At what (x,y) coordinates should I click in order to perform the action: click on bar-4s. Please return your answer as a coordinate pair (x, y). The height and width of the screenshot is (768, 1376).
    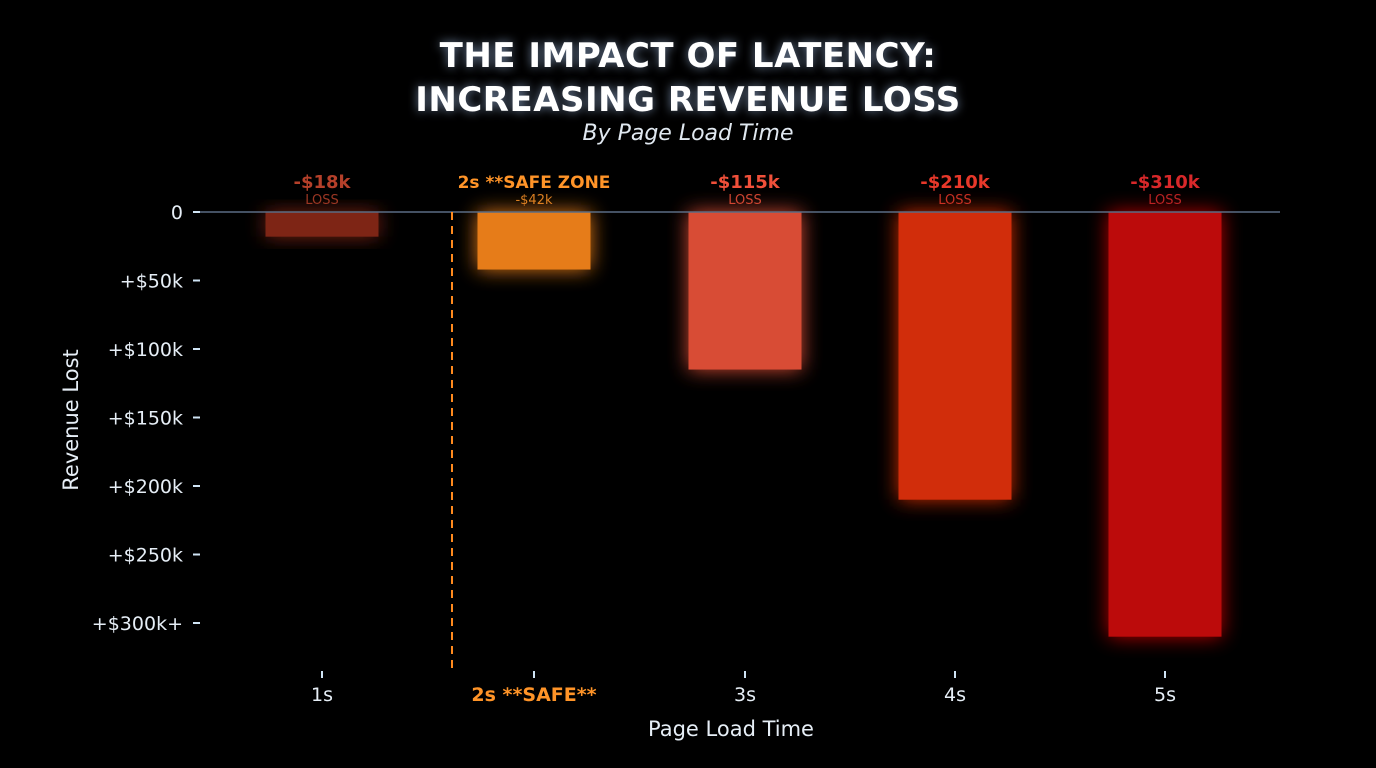
    Looking at the image, I should click on (955, 356).